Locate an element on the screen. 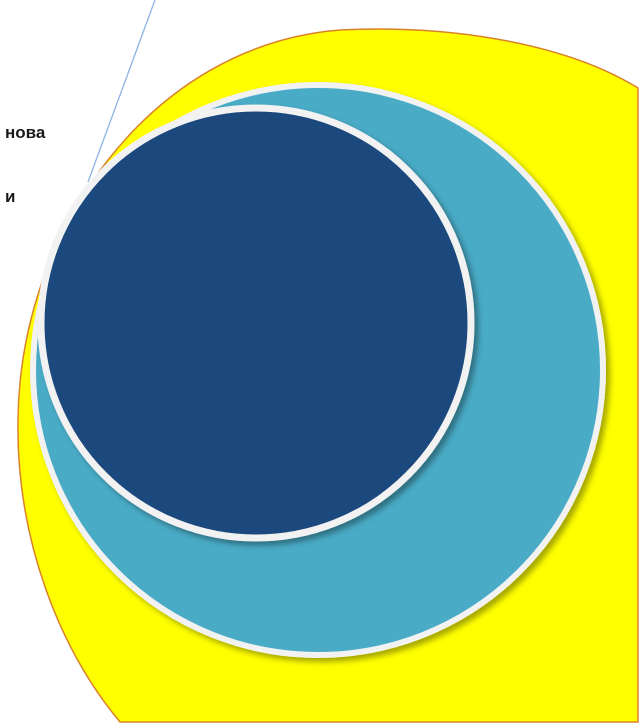 The image size is (644, 728). label-nova: нова is located at coordinates (25, 132).